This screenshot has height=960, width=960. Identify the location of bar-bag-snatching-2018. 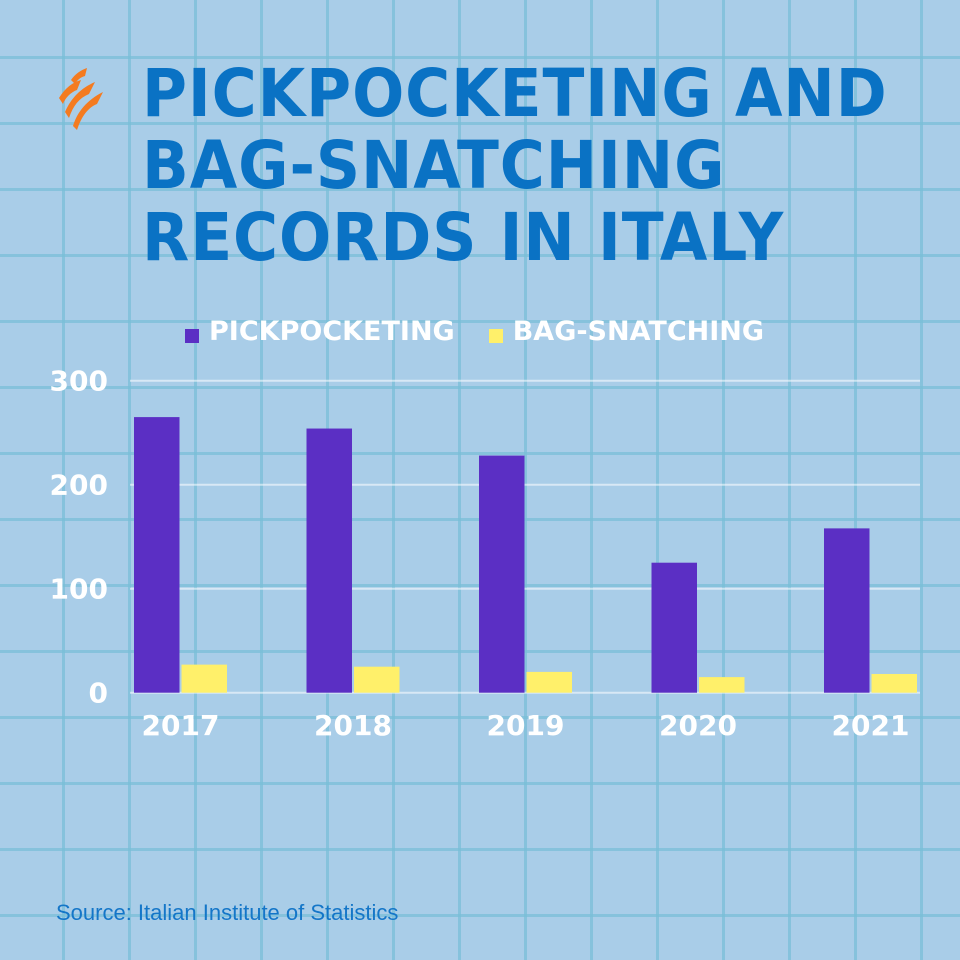
(377, 679).